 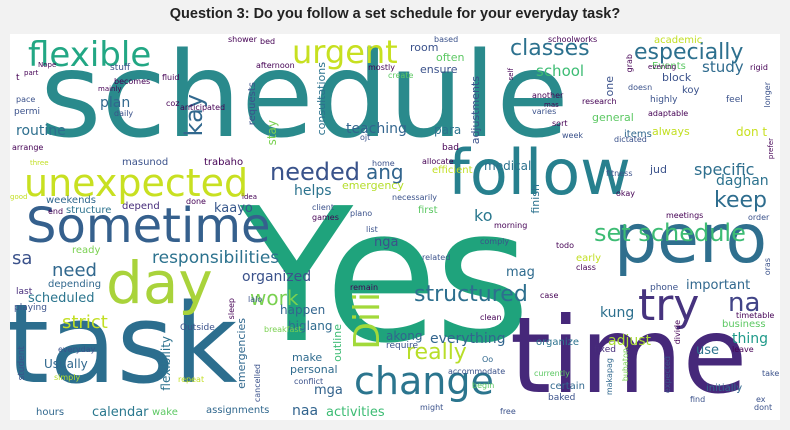 What do you see at coordinates (56, 211) in the screenshot?
I see `word-end: end` at bounding box center [56, 211].